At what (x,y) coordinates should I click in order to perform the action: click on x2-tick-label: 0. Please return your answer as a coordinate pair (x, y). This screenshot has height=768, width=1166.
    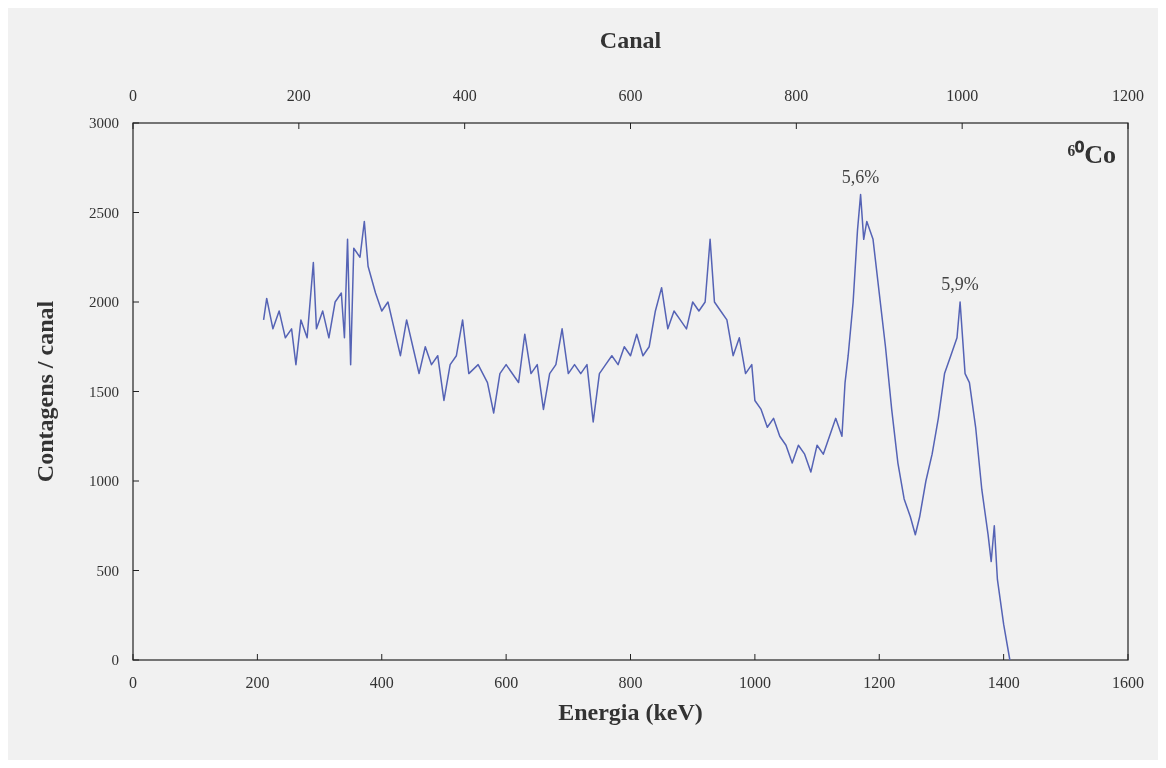
    Looking at the image, I should click on (133, 95).